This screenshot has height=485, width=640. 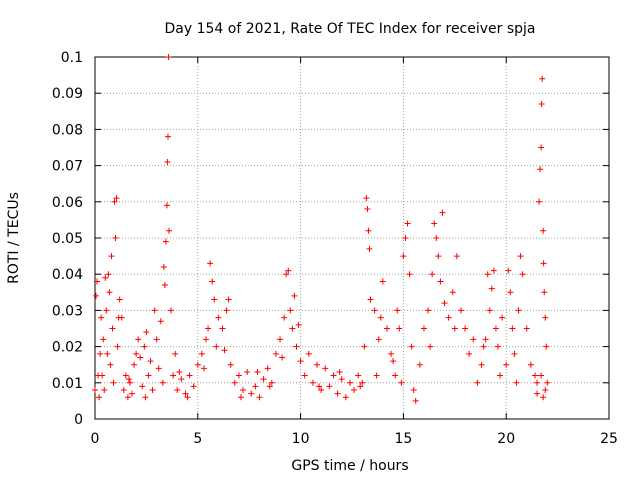 I want to click on x-tick-label: 15, so click(x=403, y=439).